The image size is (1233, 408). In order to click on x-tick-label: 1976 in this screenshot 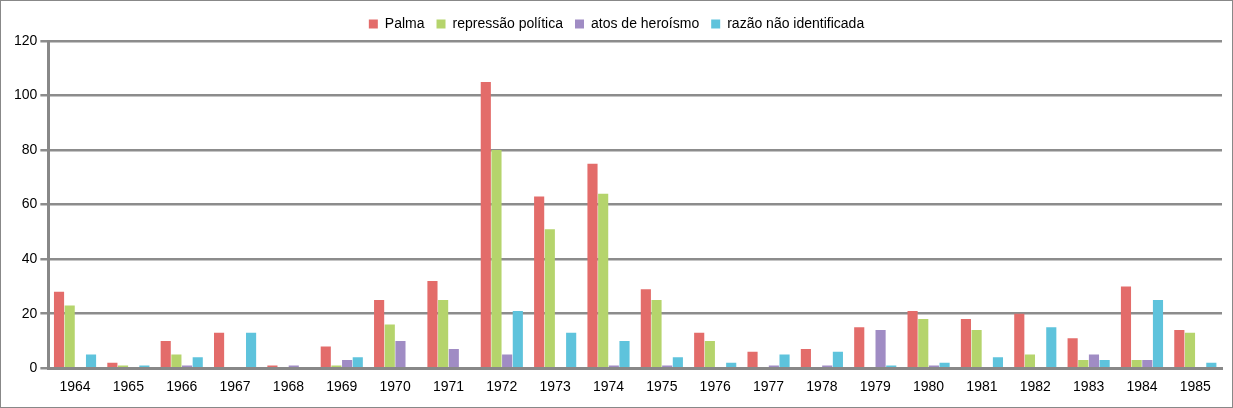, I will do `click(715, 386)`.